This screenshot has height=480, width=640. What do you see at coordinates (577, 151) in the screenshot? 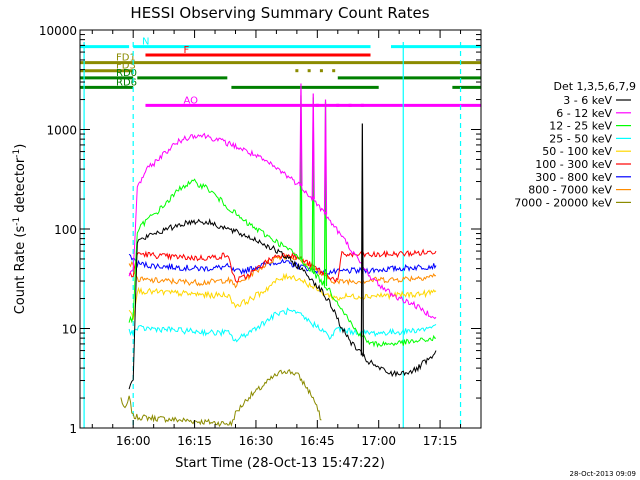
I see `legend-label-50-100-kev: 50 - 100 keV` at bounding box center [577, 151].